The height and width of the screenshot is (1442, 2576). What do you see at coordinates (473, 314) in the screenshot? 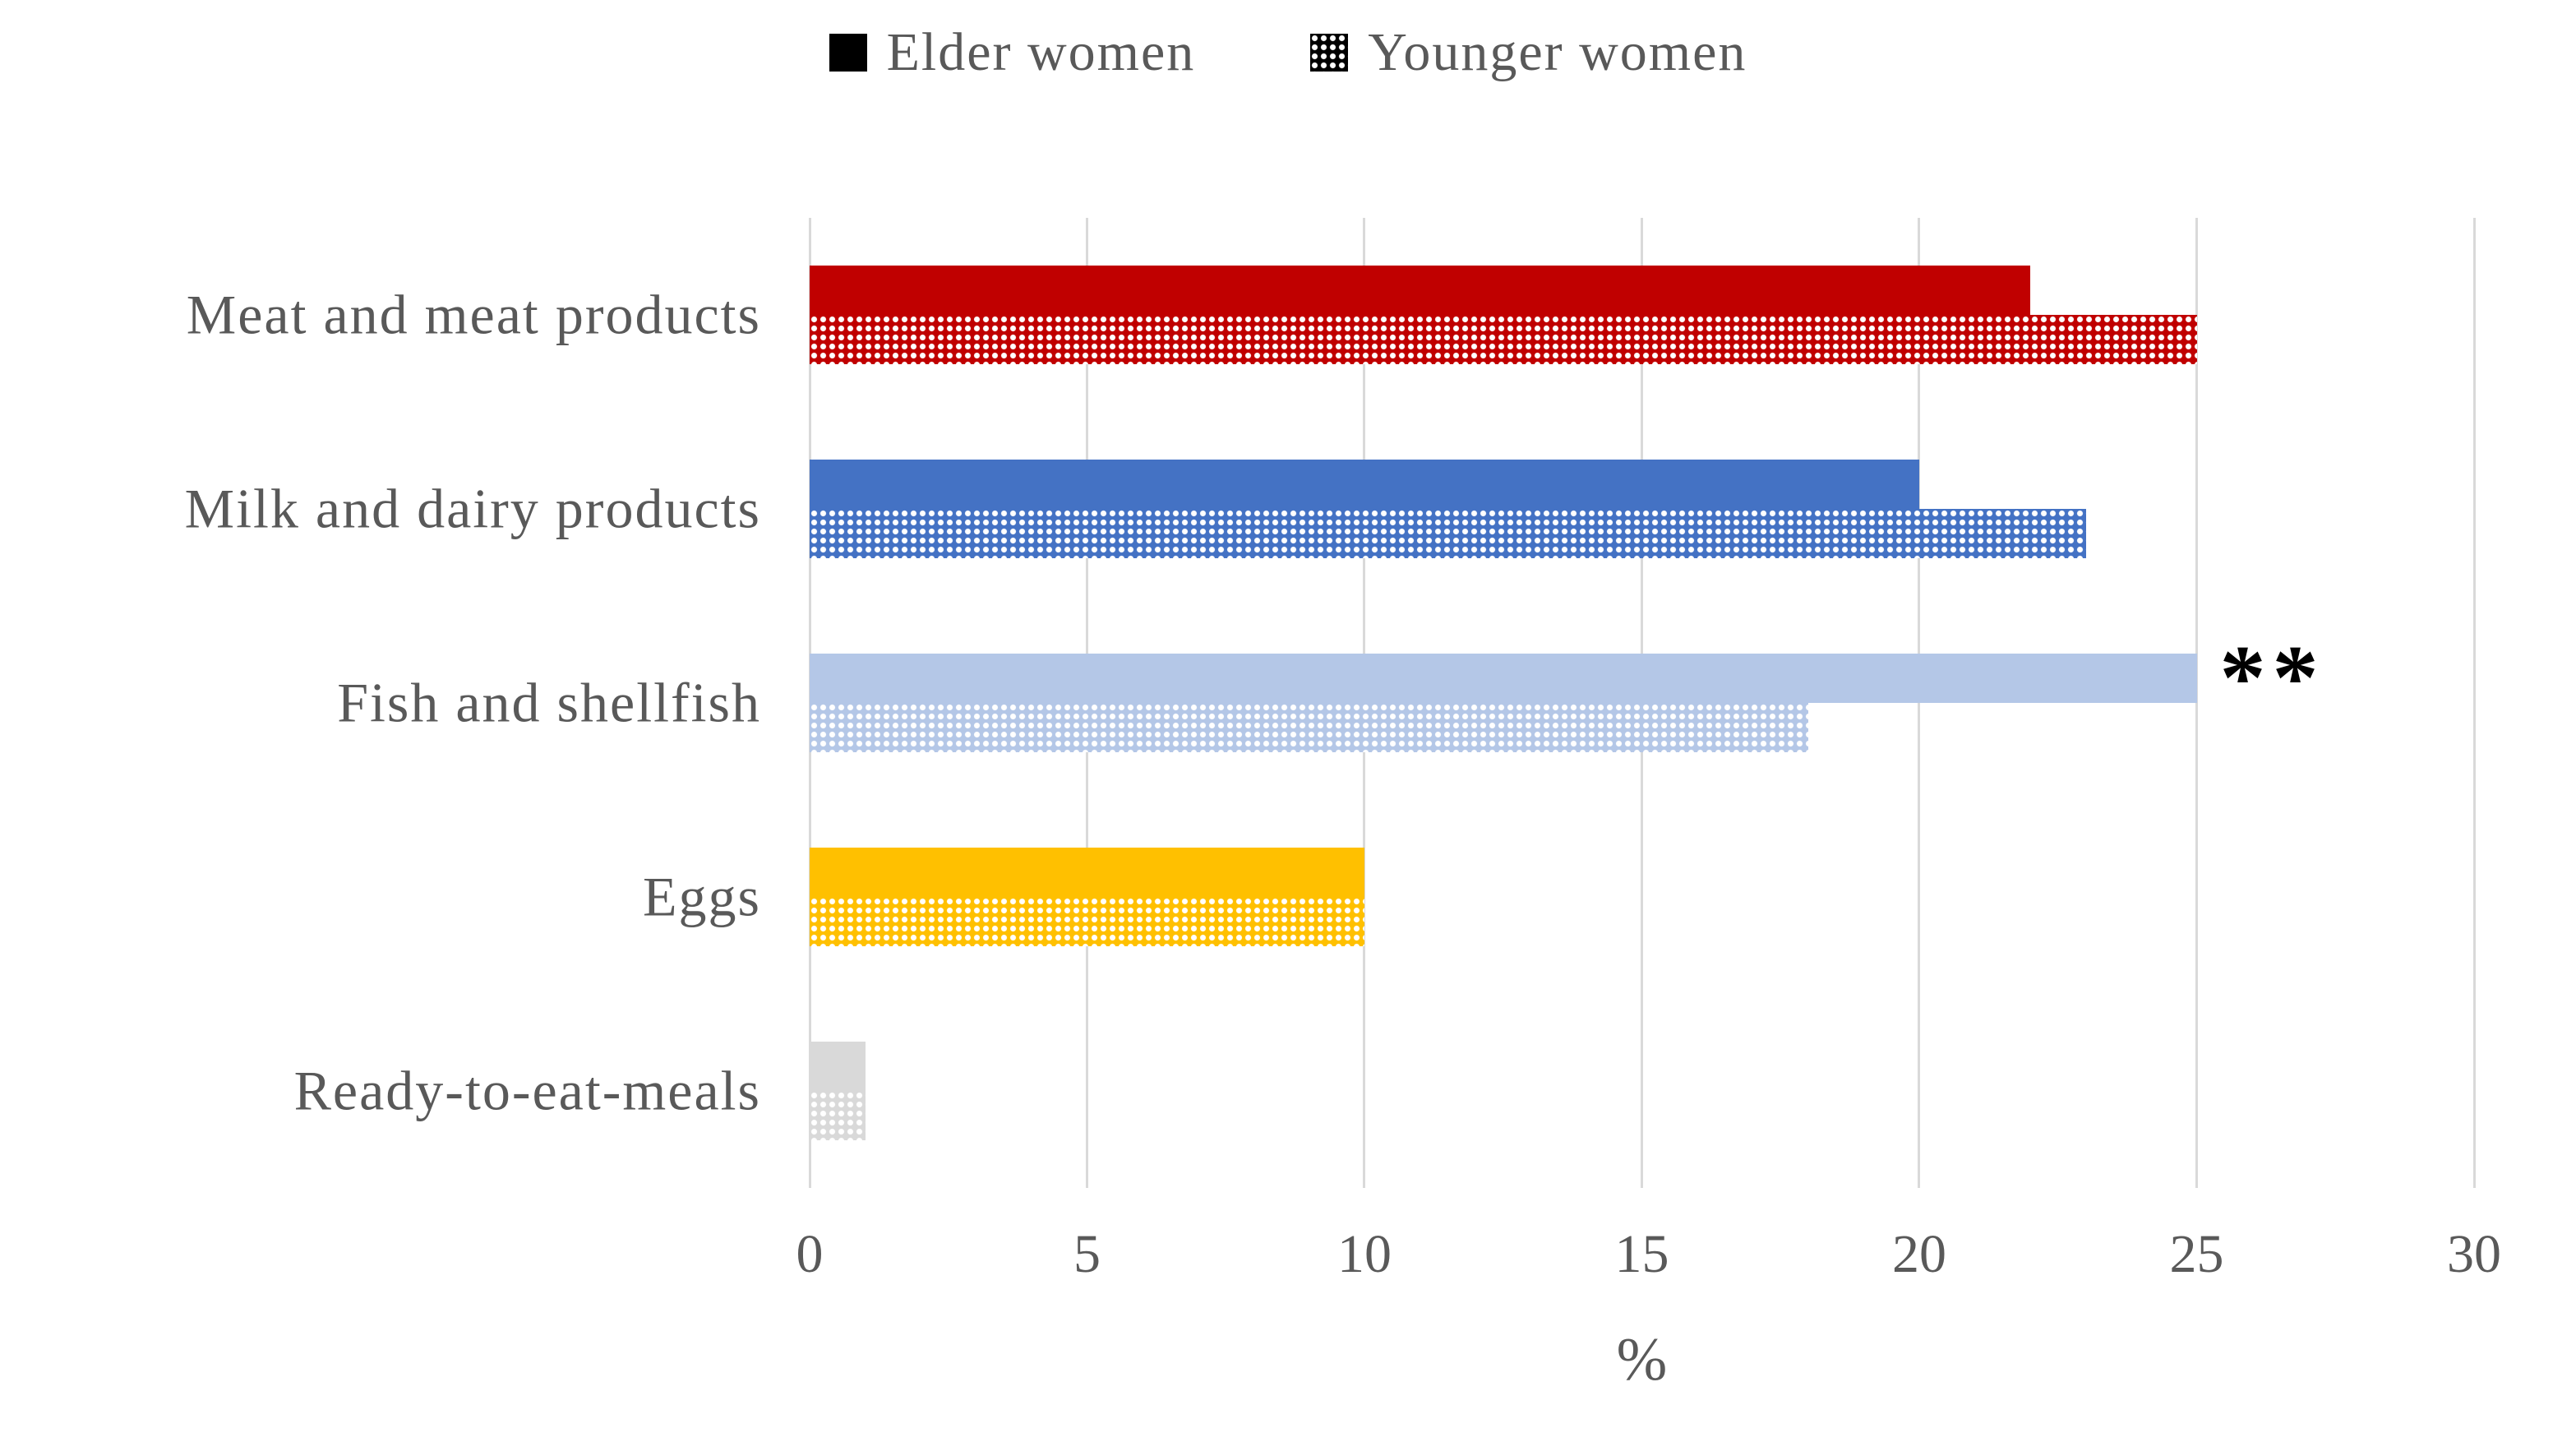
I see `category-label-meat-and-meat-products: Meat and meat products` at bounding box center [473, 314].